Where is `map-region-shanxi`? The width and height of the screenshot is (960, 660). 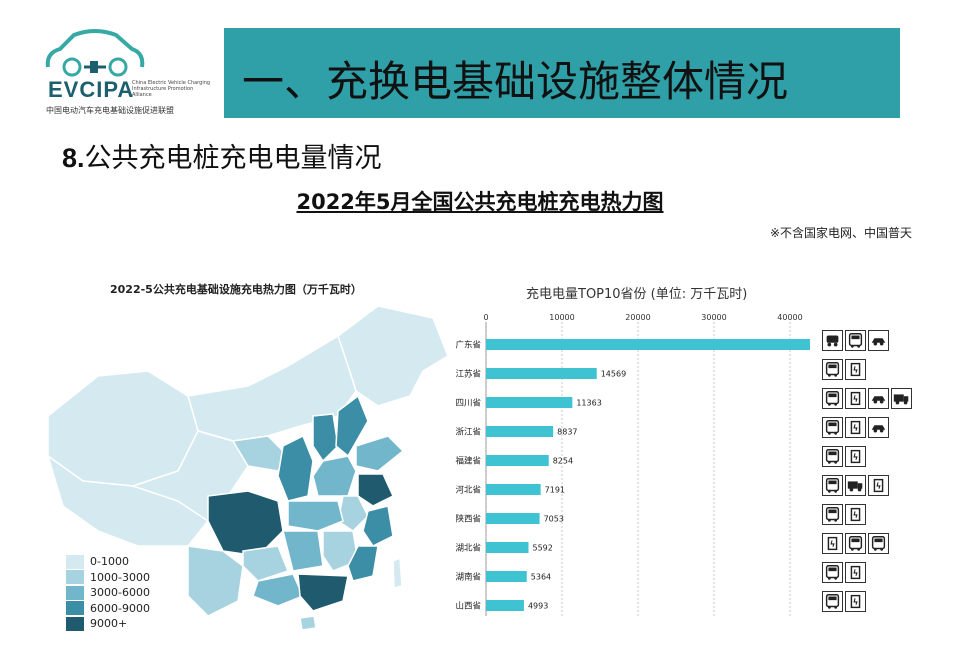 map-region-shanxi is located at coordinates (325, 438).